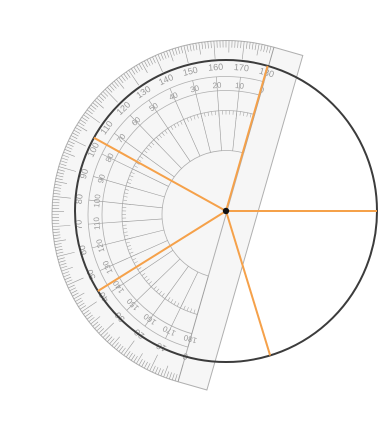  Describe the element at coordinates (78, 224) in the screenshot. I see `protractor-outer-label: 70` at that location.